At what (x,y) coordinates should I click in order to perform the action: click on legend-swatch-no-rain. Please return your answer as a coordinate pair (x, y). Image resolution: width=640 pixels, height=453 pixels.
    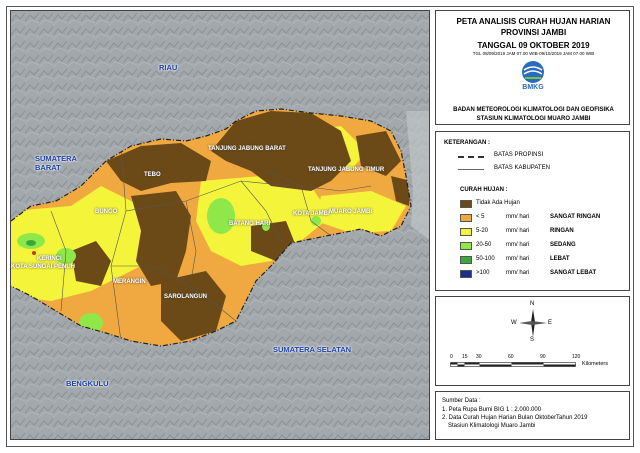
    Looking at the image, I should click on (466, 204).